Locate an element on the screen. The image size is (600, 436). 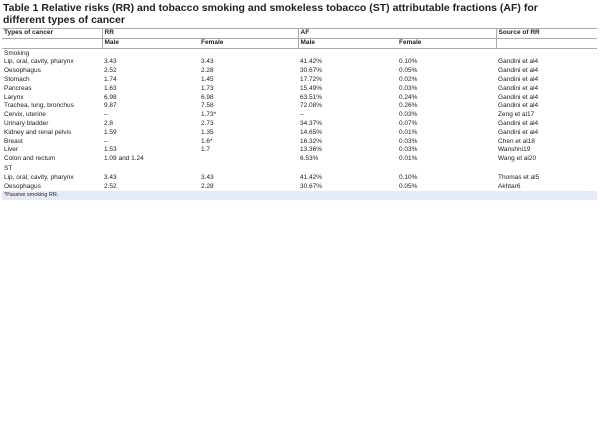
cell: 1.6* is located at coordinates (207, 141).